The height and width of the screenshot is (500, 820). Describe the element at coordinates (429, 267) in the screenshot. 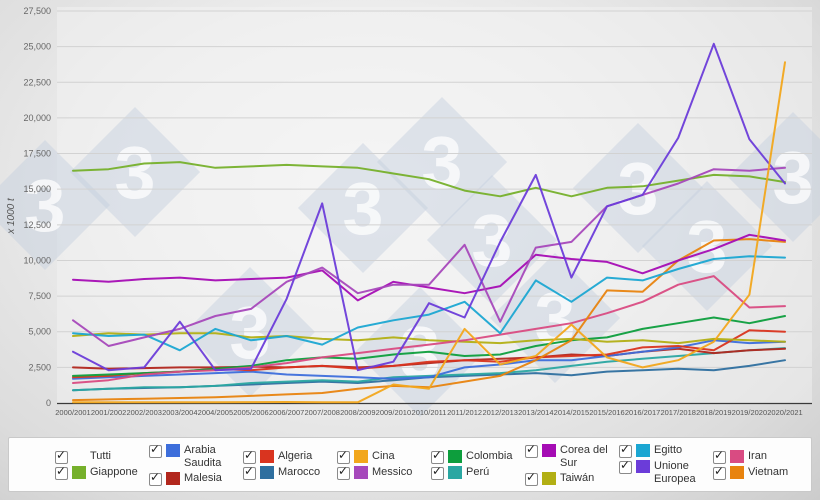

I see `series-line-corea-del-sur` at that location.